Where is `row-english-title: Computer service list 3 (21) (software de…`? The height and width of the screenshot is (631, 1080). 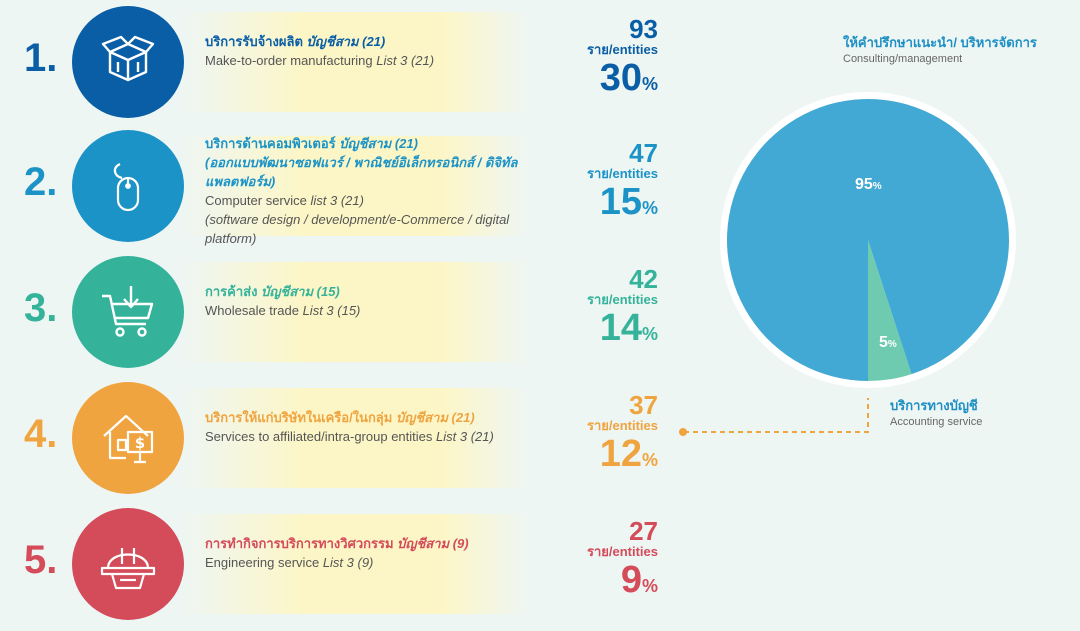 row-english-title: Computer service list 3 (21) (software de… is located at coordinates (357, 219).